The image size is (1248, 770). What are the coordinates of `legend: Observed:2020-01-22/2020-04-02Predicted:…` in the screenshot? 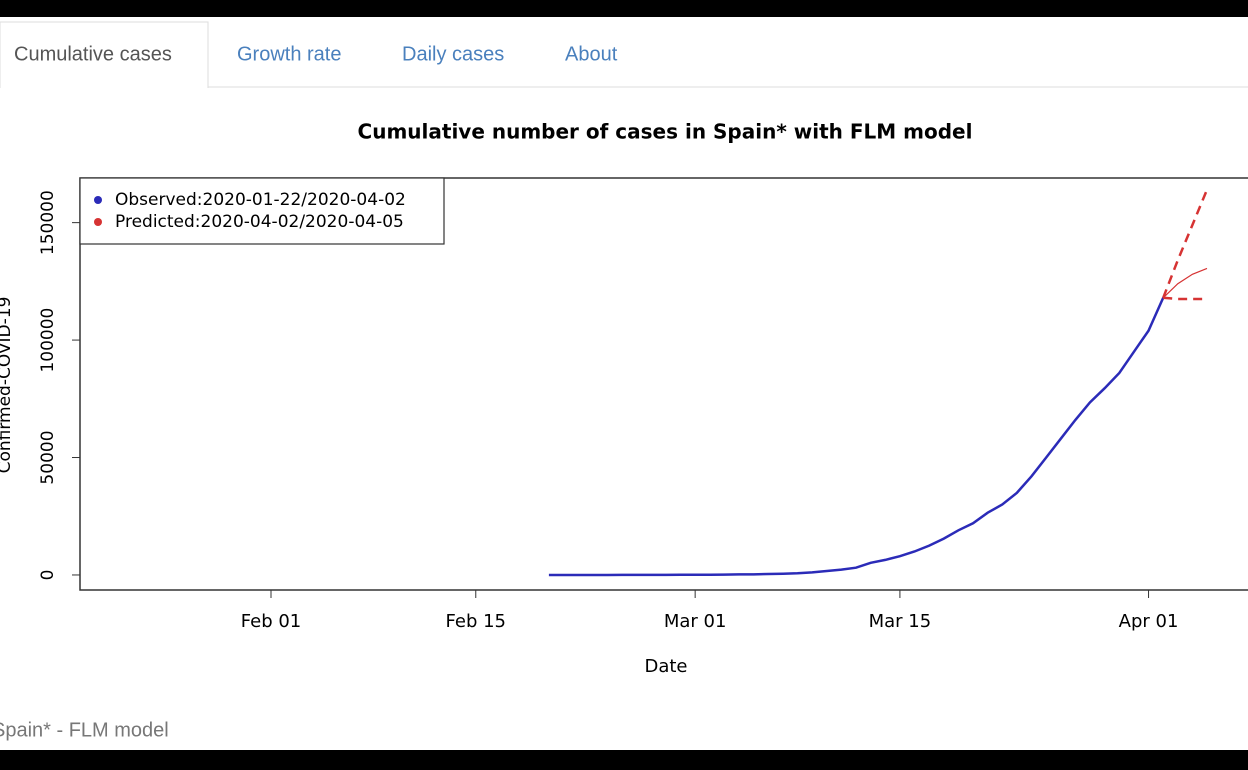 It's located at (262, 211).